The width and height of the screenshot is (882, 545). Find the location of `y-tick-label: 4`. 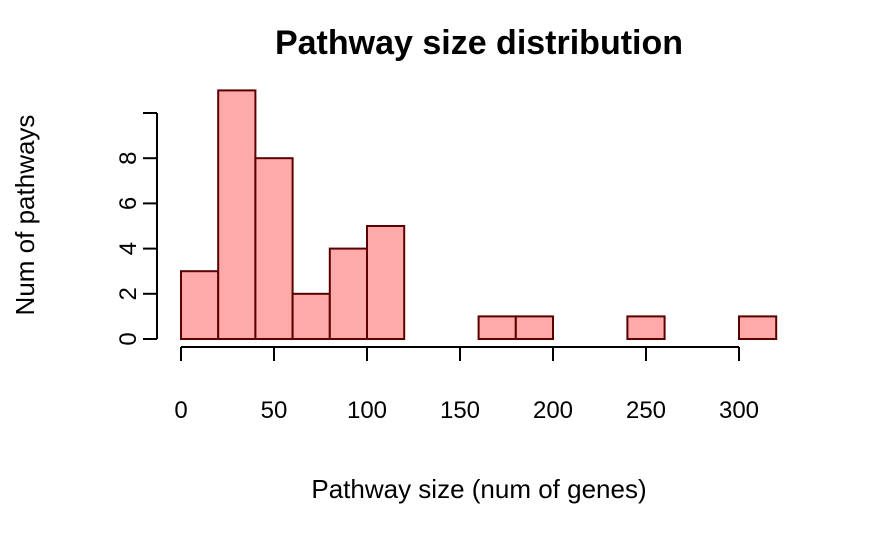

y-tick-label: 4 is located at coordinates (128, 248).